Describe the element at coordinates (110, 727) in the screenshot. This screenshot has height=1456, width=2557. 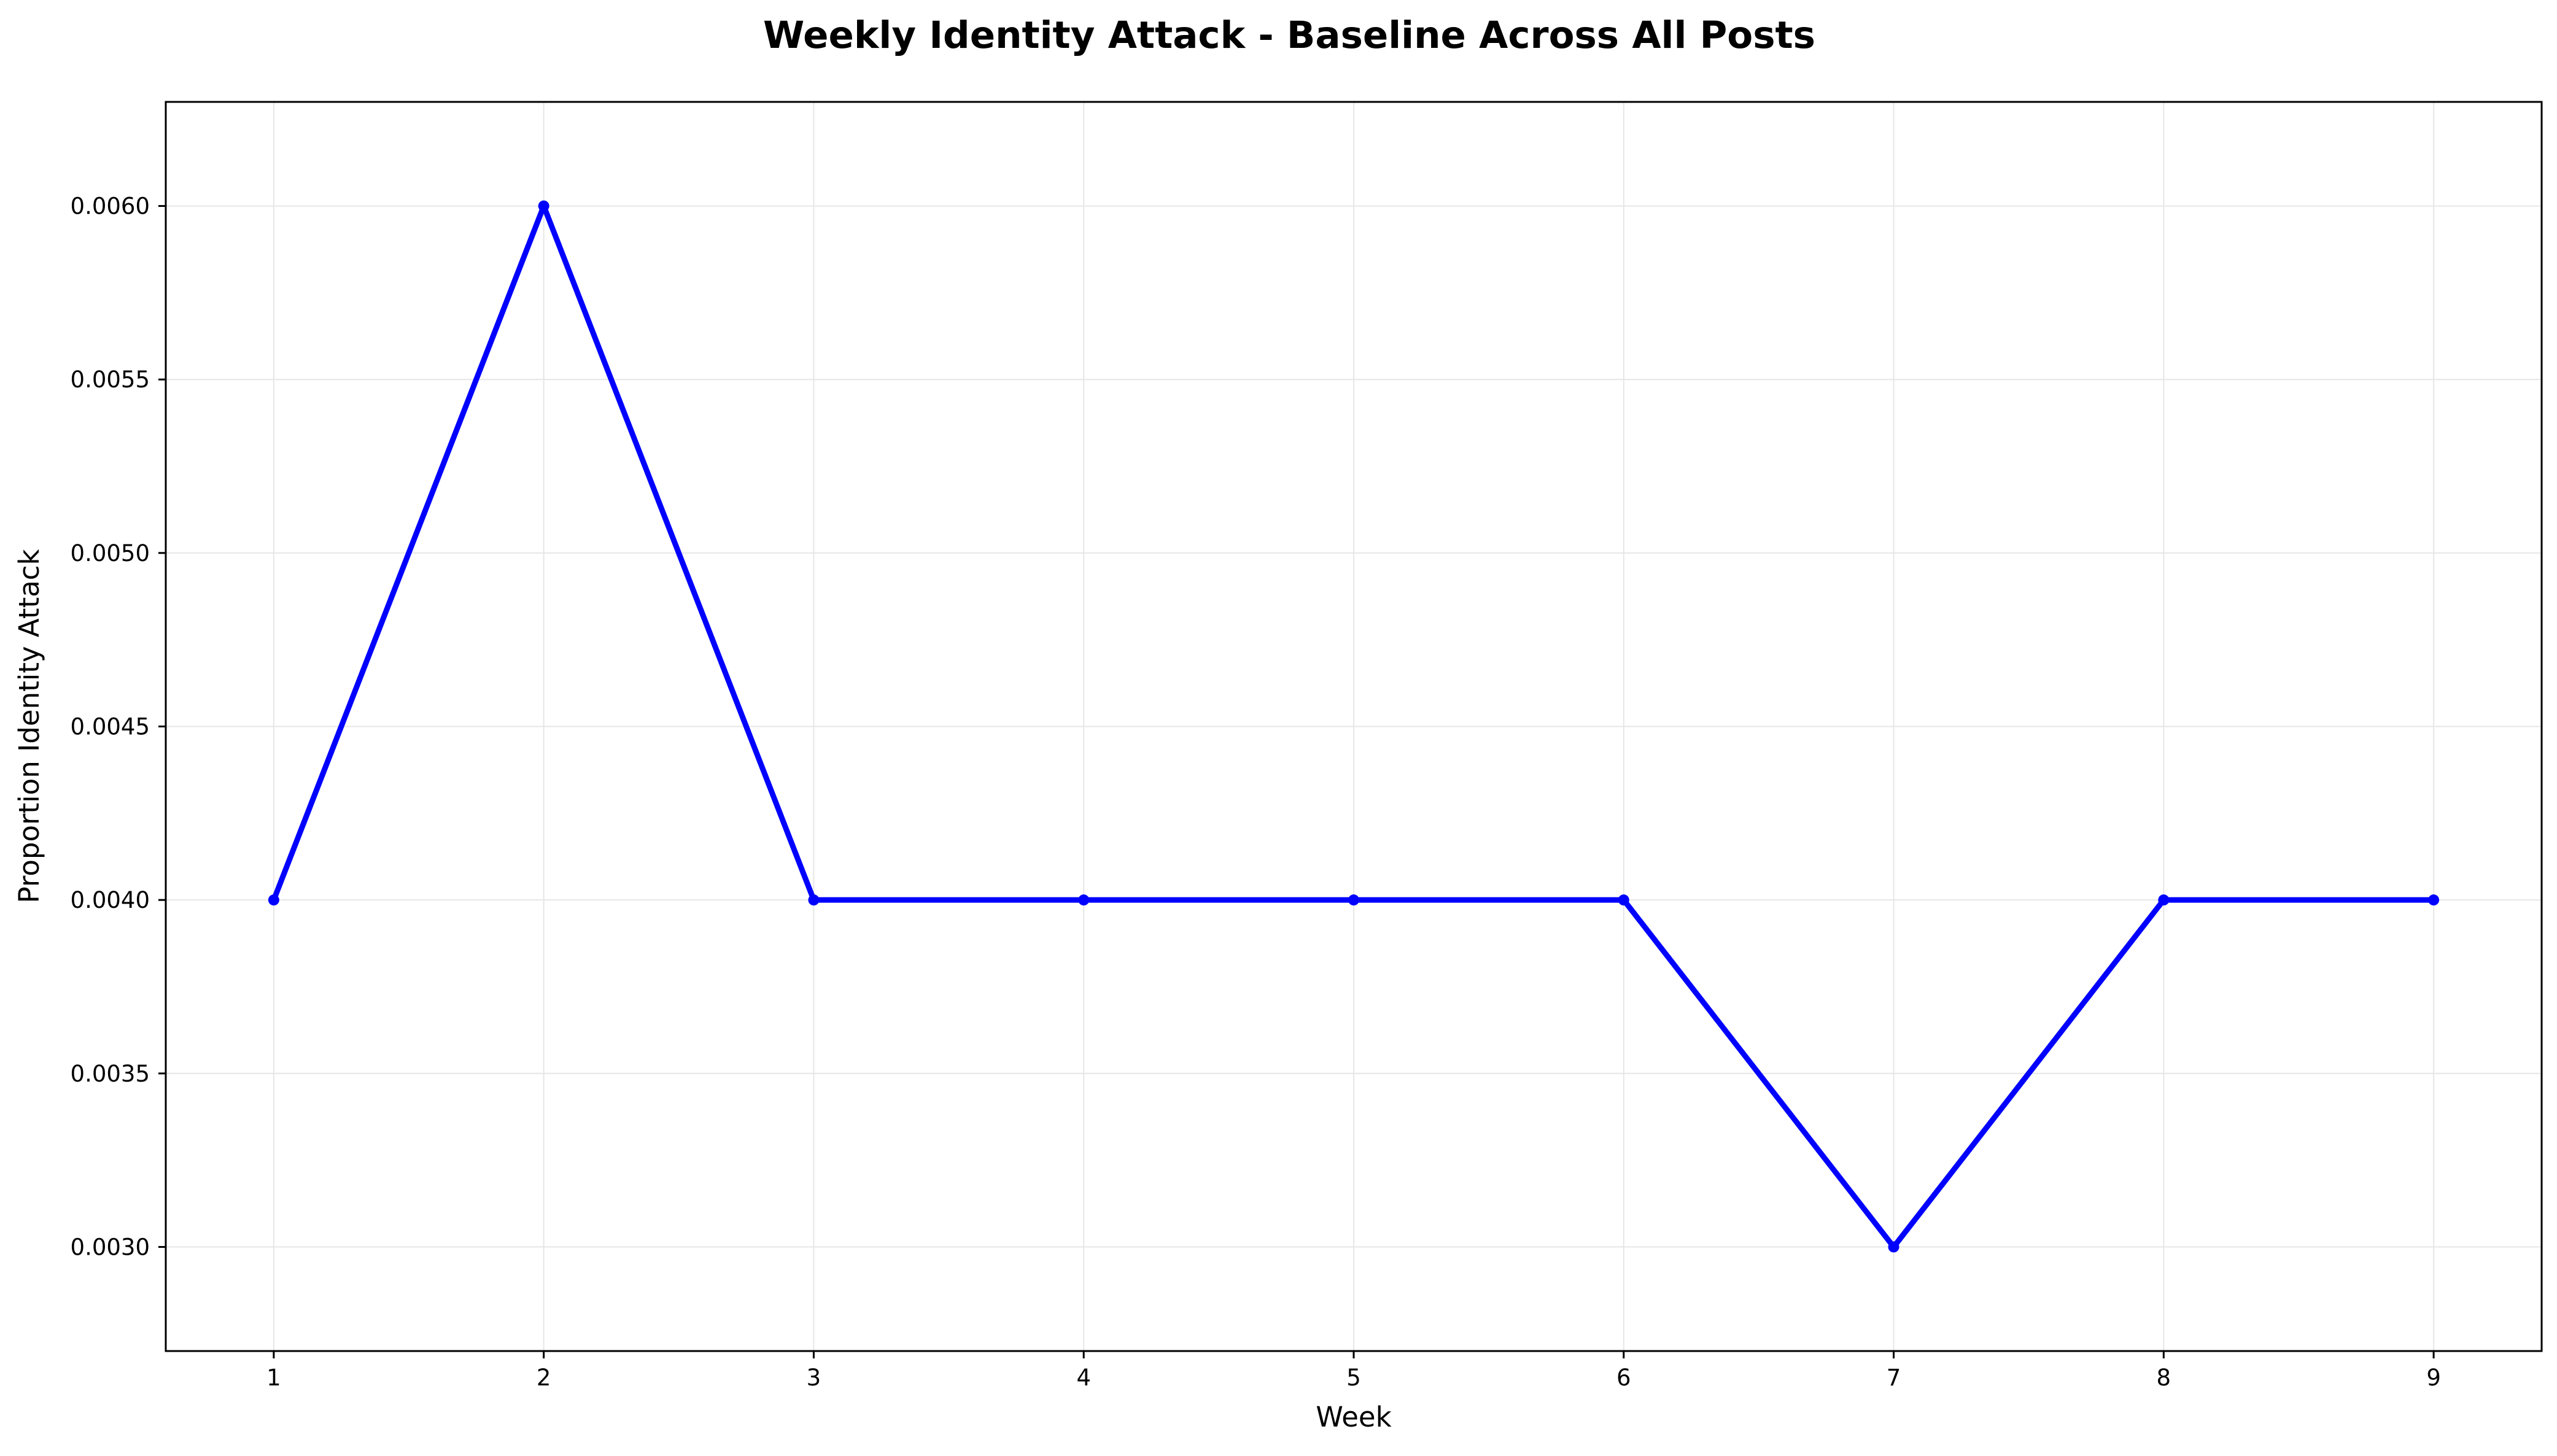
I see `y-tick-label: 0.0045` at that location.